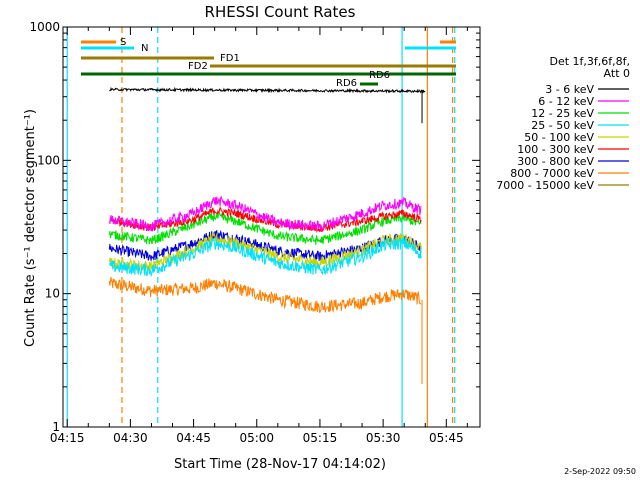 The image size is (640, 480). I want to click on x-tick-label-6: 05:45, so click(446, 438).